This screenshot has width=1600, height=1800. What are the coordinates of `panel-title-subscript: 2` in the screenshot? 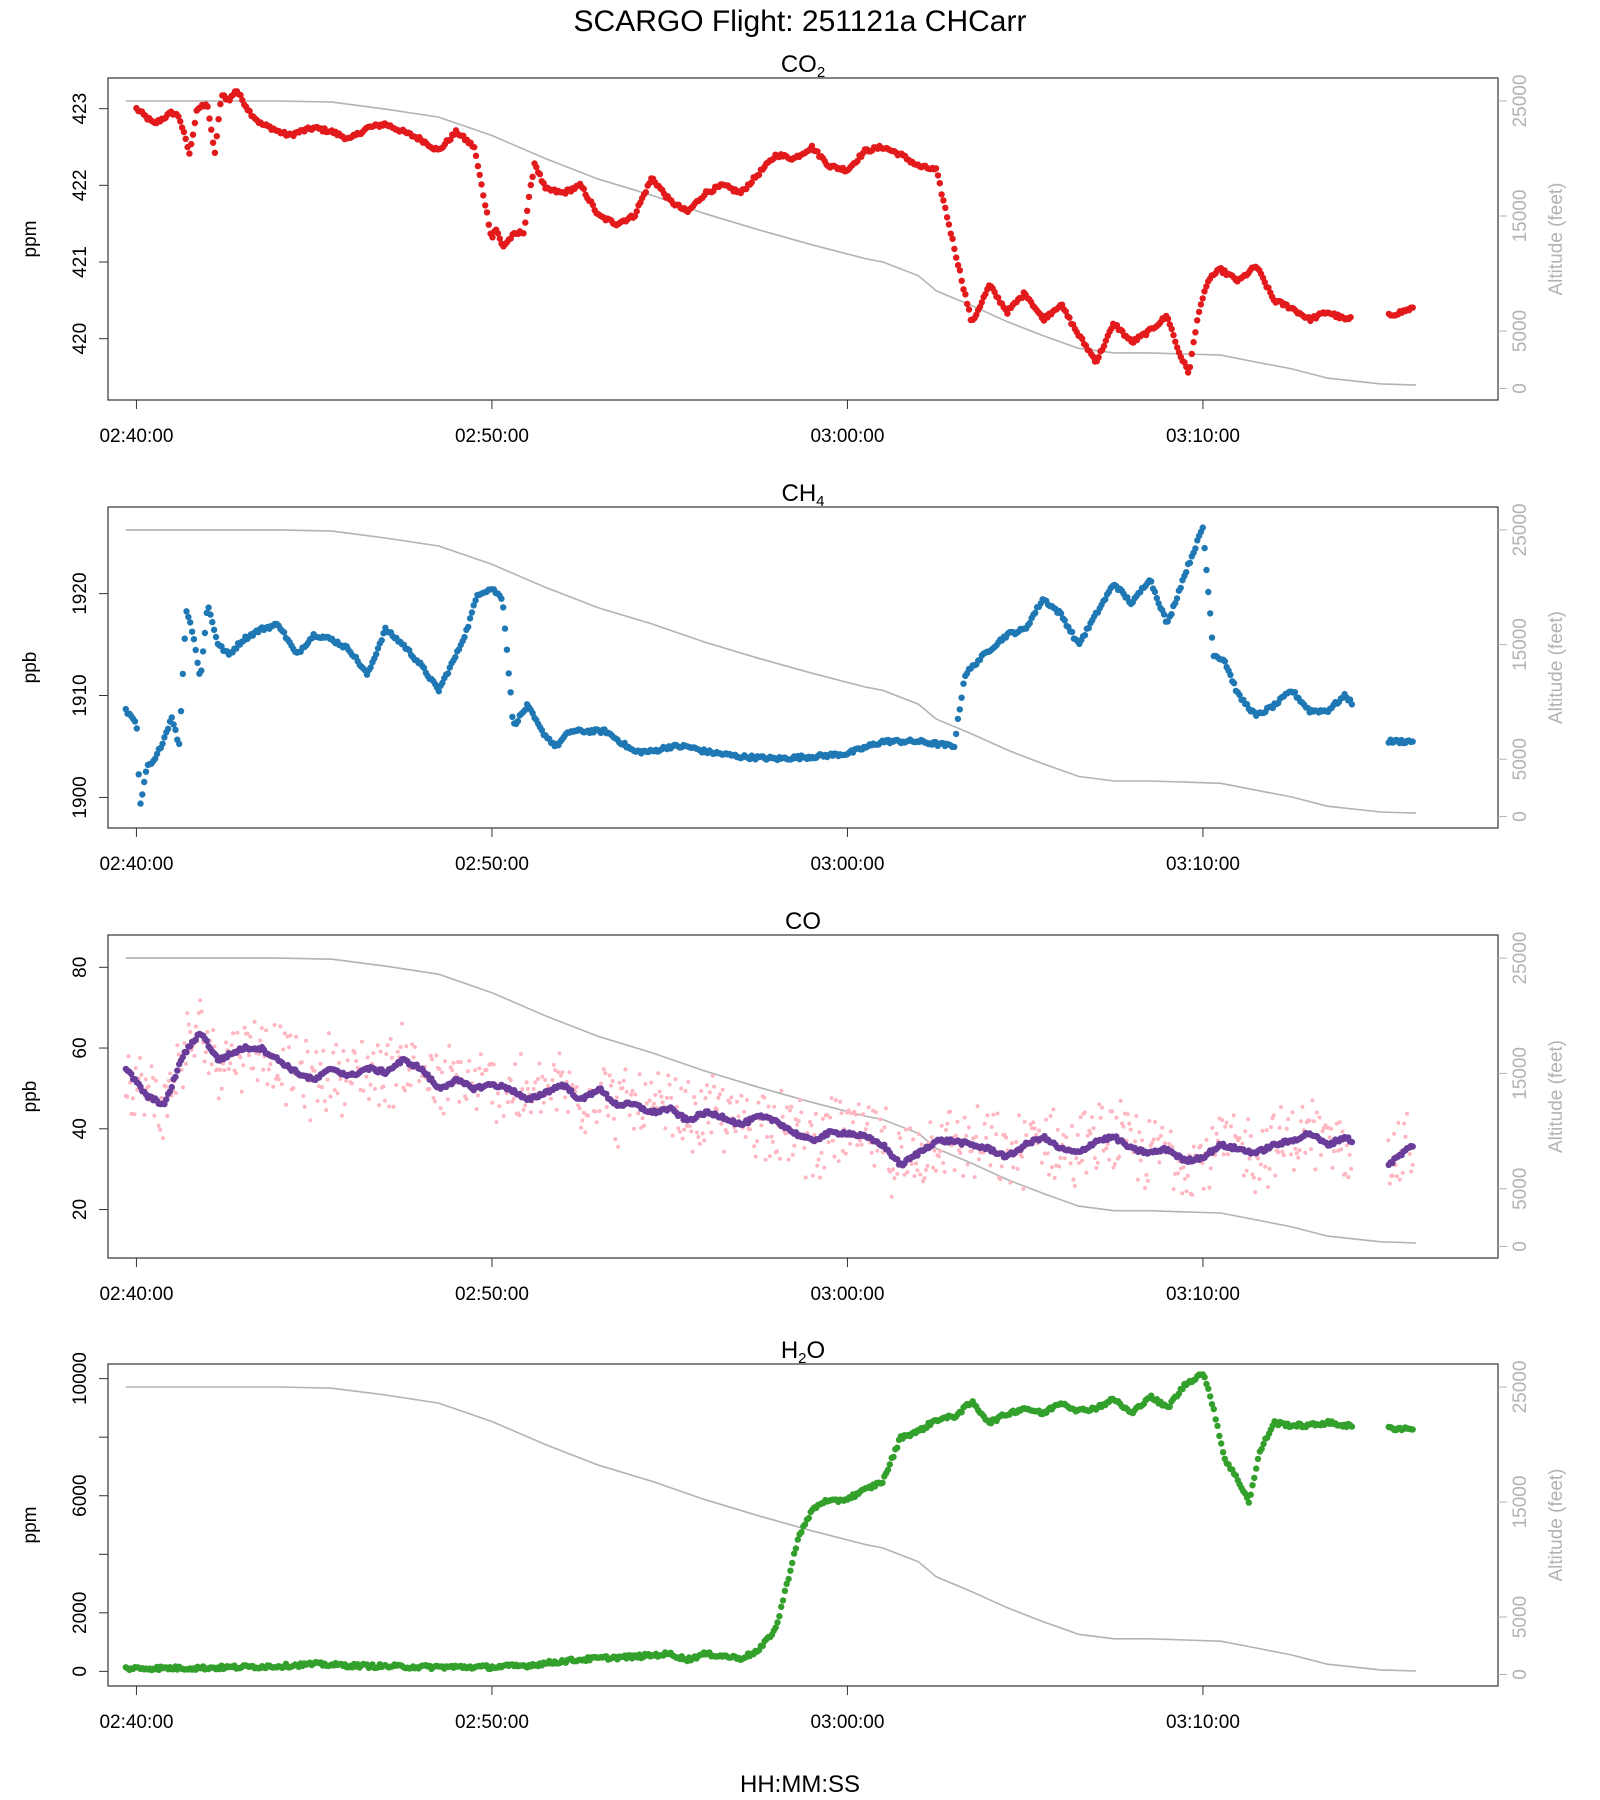 It's located at (802, 1358).